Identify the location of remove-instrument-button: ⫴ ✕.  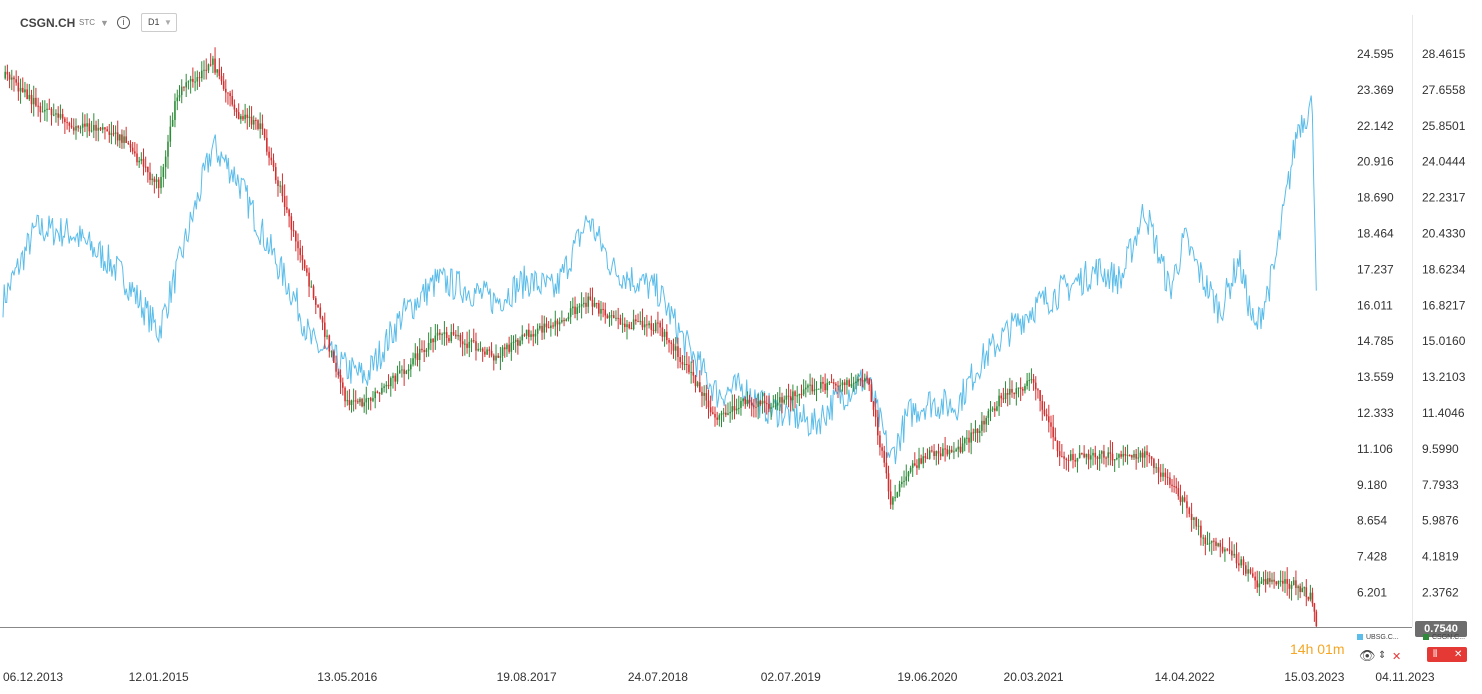
(1447, 654).